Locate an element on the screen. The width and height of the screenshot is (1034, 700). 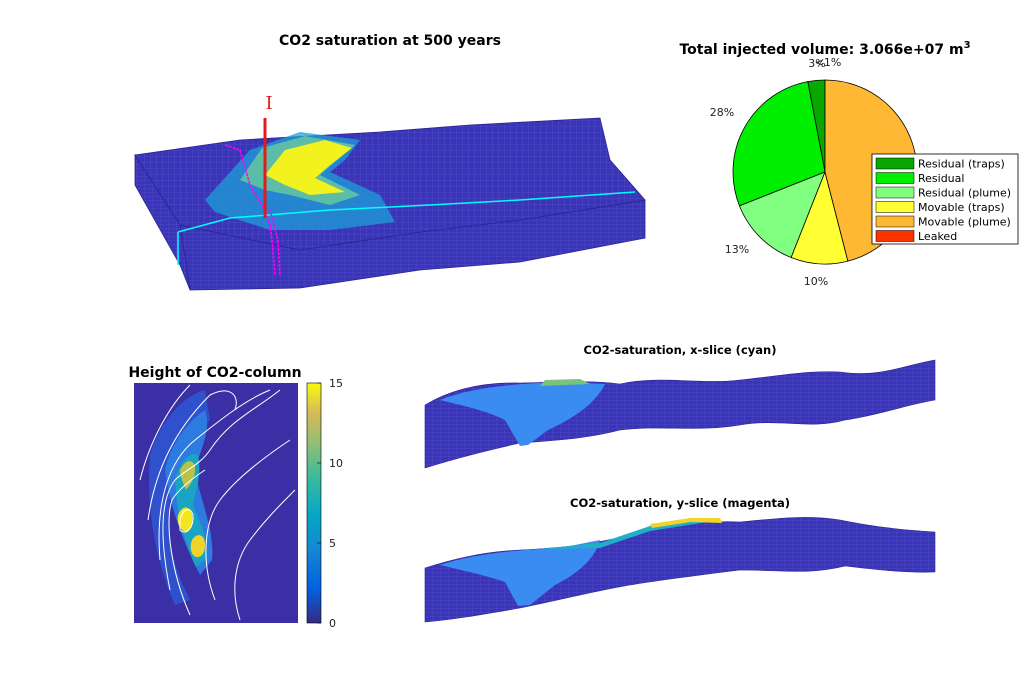
y-slice-title: CO2-saturation, y-slice (magenta) is located at coordinates (680, 503).